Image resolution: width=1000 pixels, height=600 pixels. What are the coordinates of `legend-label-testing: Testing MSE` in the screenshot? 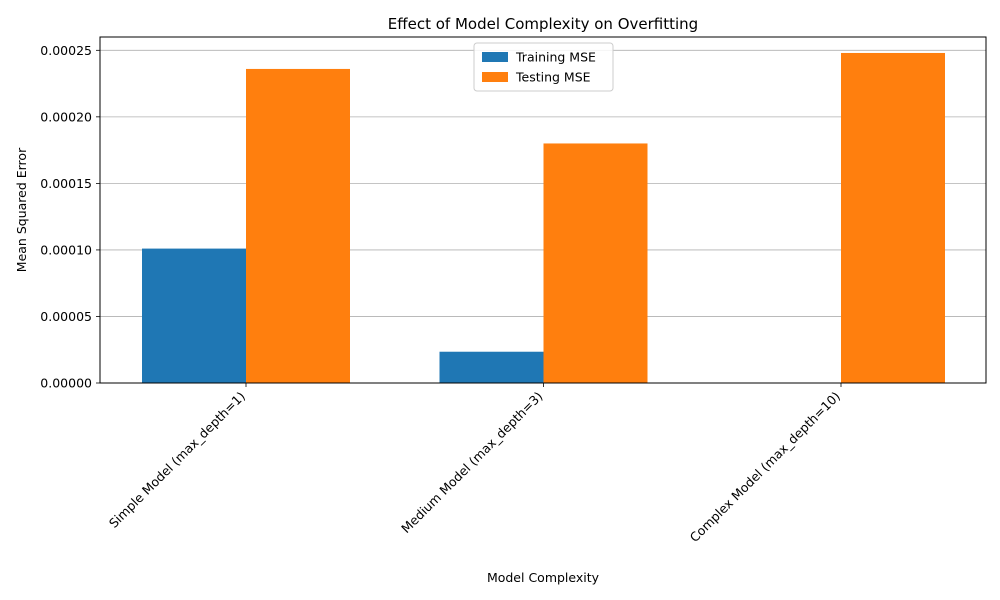 It's located at (553, 77).